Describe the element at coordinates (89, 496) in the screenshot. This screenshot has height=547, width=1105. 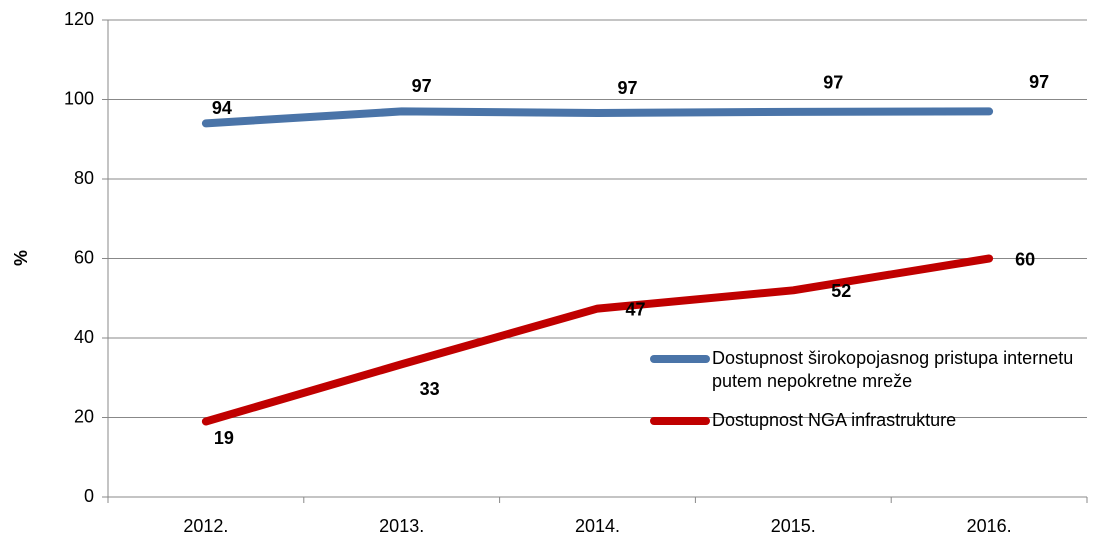
I see `y-tick-label: 0` at that location.